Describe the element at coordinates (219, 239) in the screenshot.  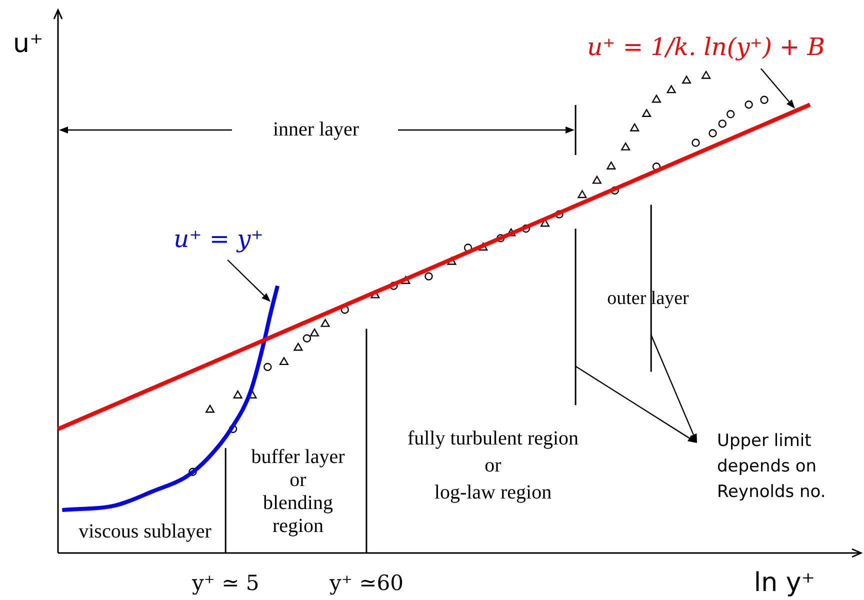
I see `series-label: u⁺ = y⁺` at that location.